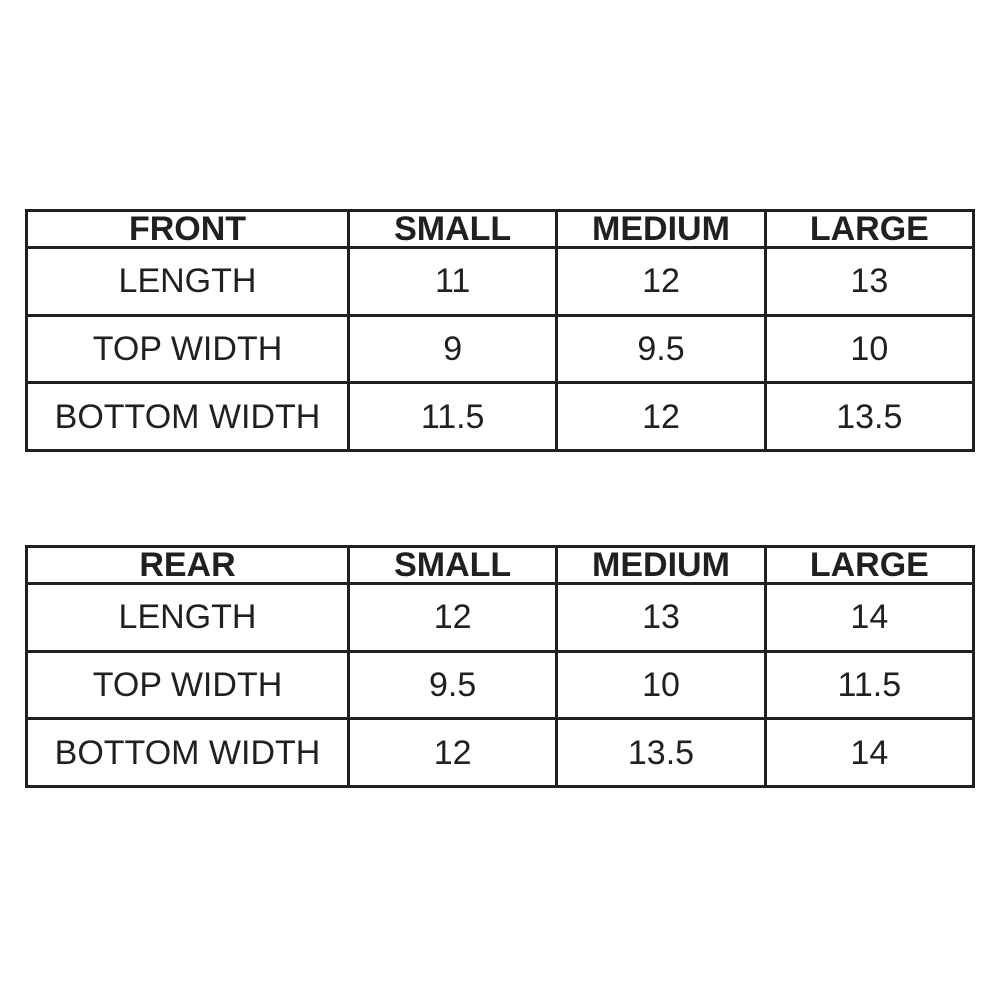 This screenshot has width=1000, height=1000. I want to click on front-row-length: LENGTH 11 12 13, so click(500, 281).